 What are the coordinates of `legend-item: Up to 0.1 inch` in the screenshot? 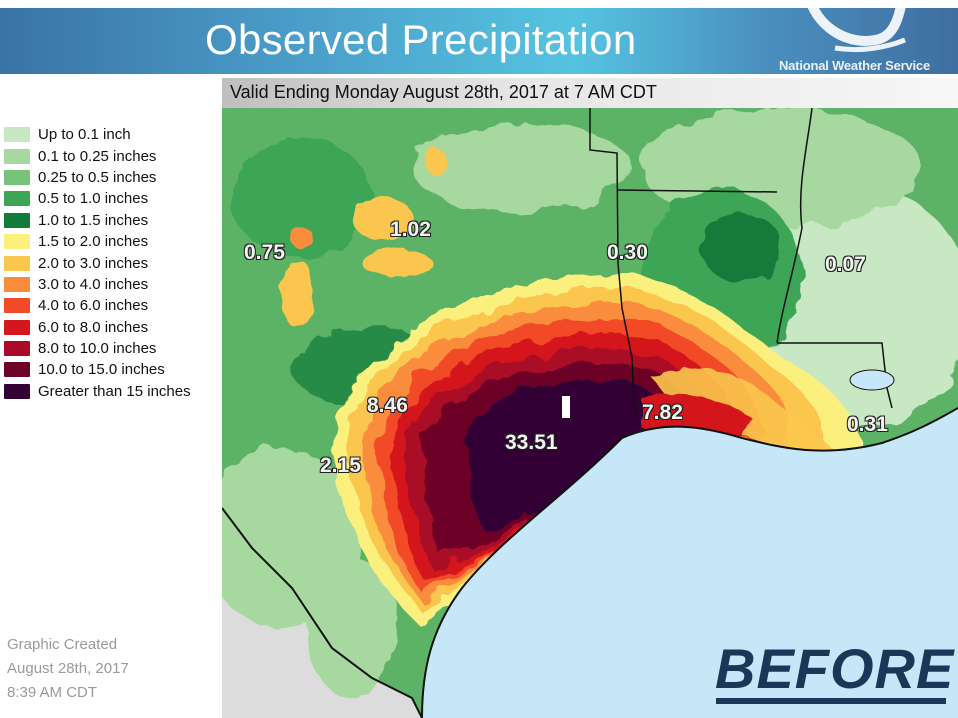 It's located at (97, 134).